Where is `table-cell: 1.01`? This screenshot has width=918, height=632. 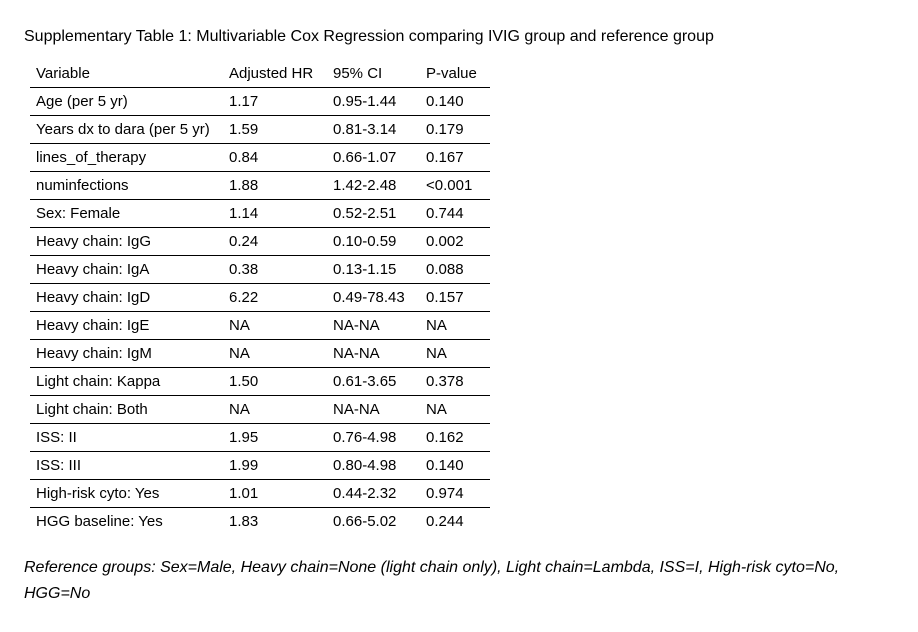
table-cell: 1.01 is located at coordinates (273, 493).